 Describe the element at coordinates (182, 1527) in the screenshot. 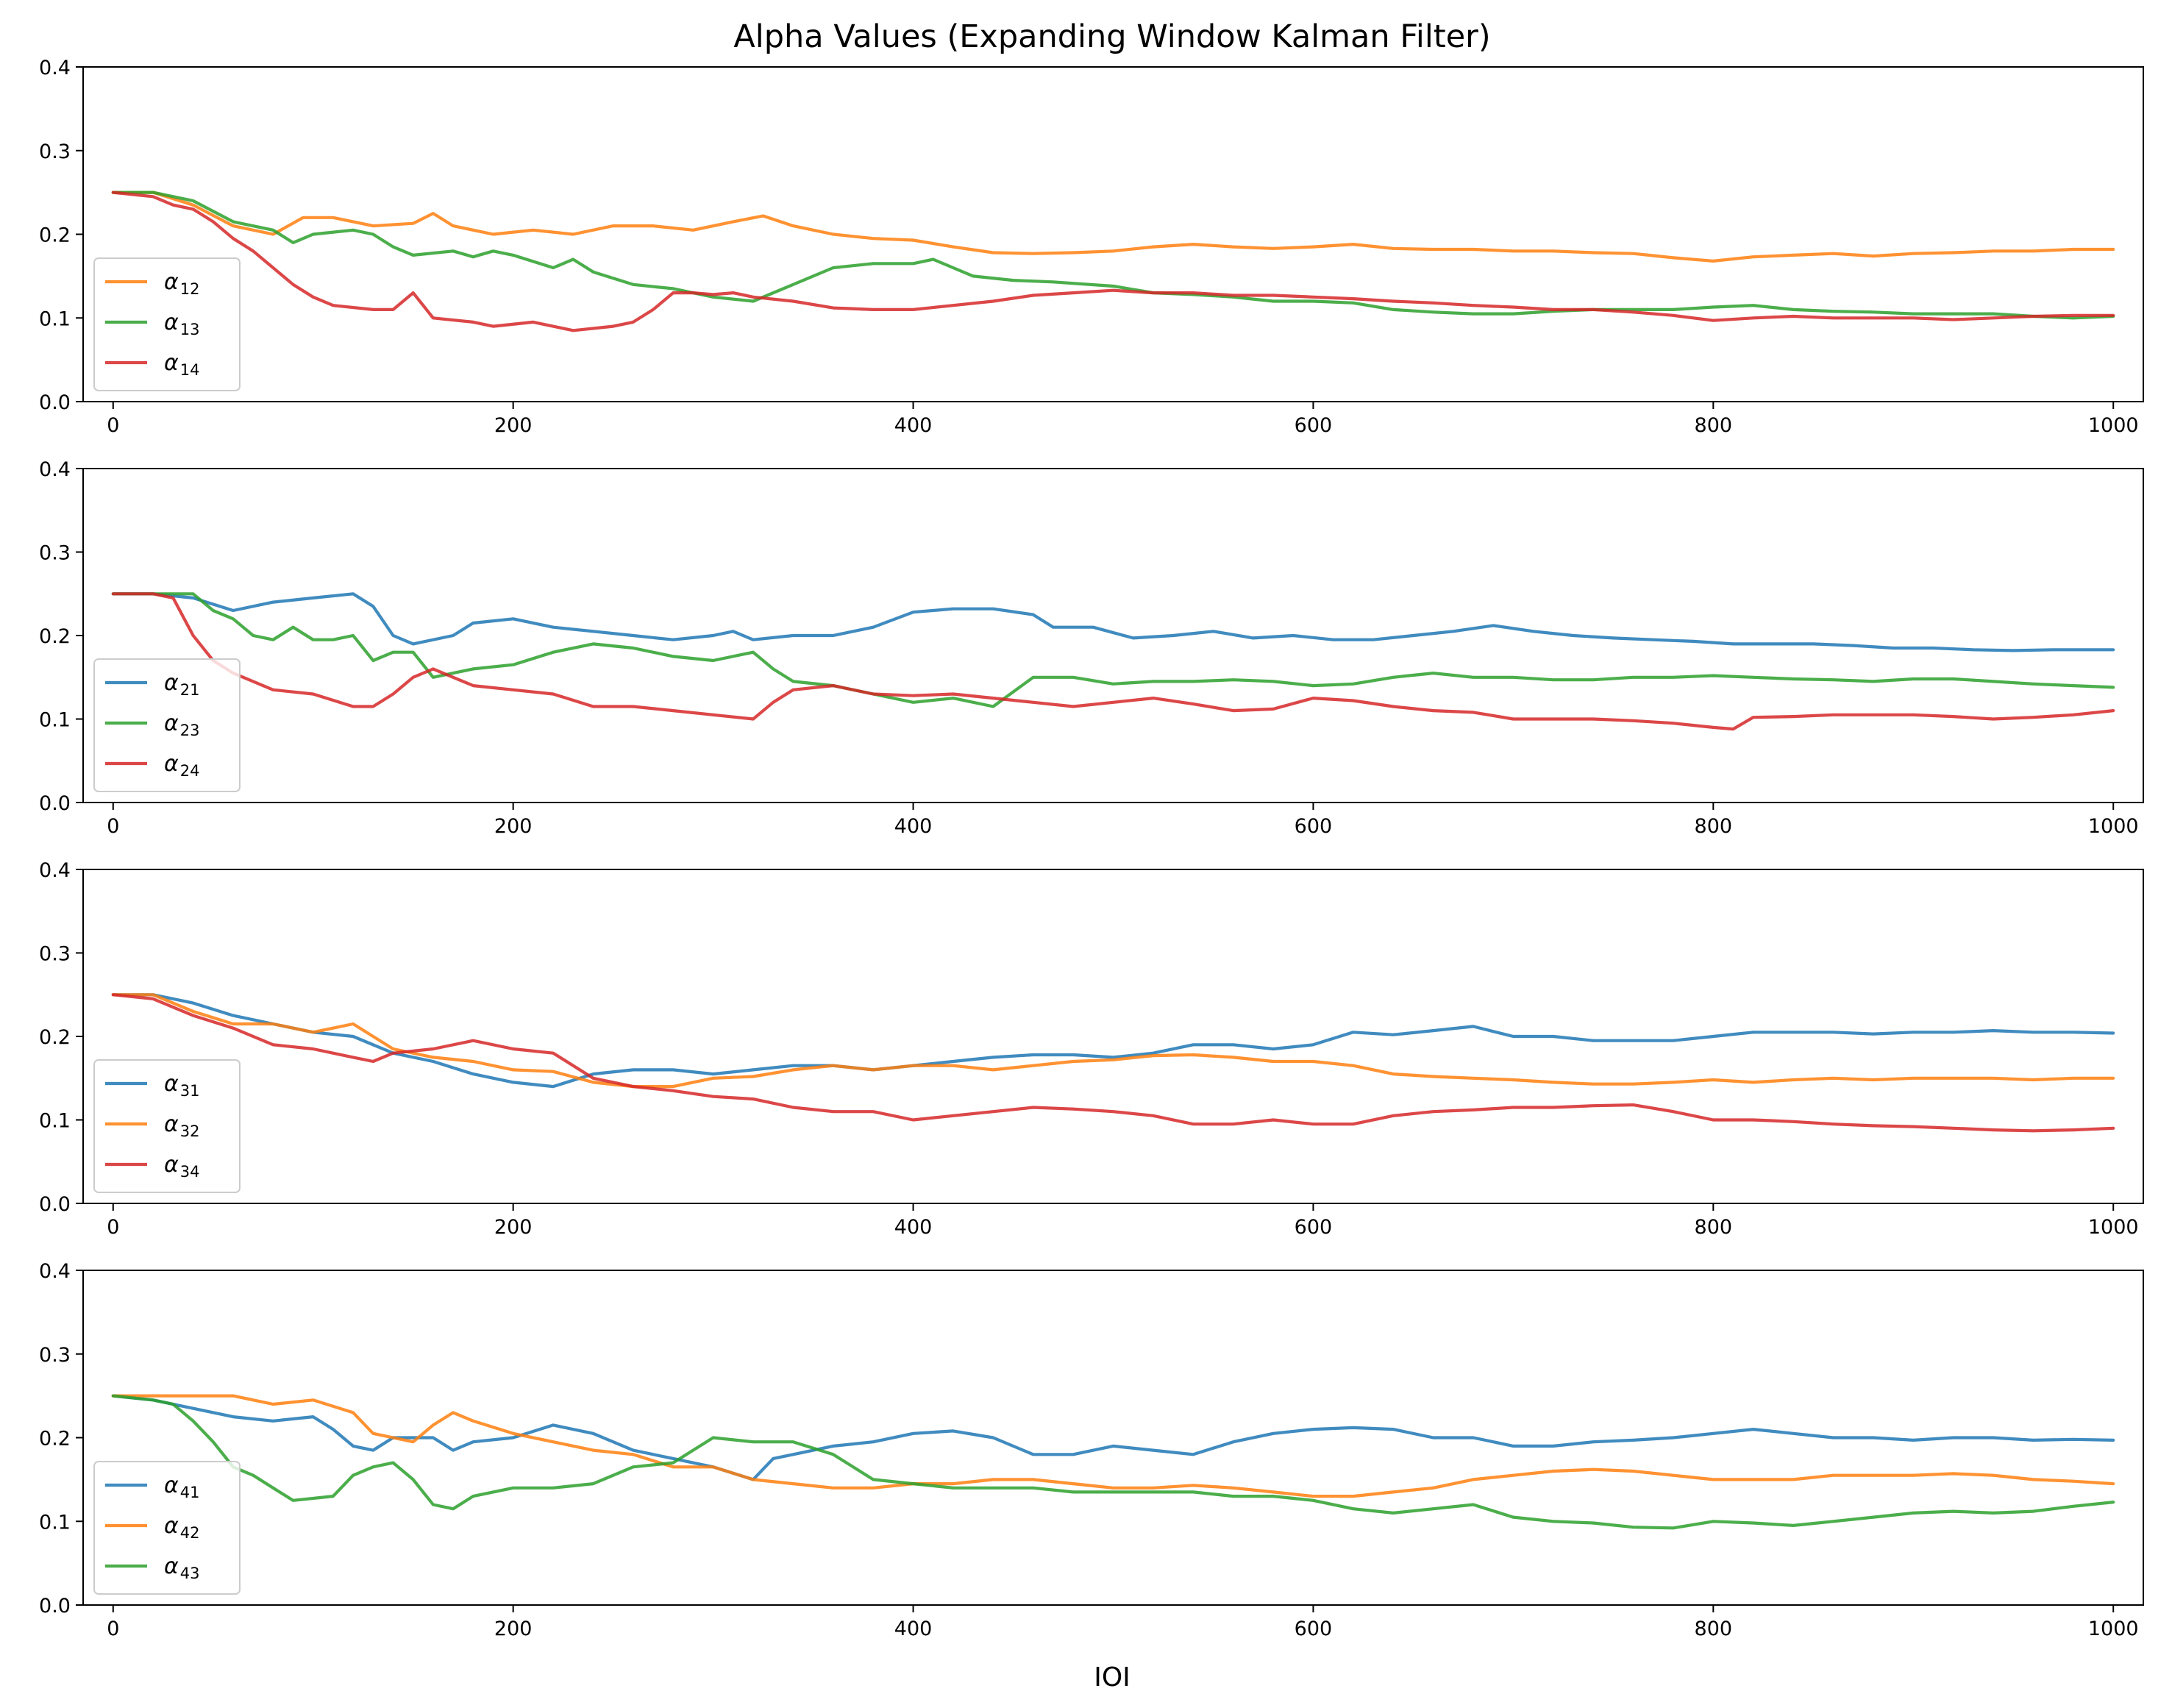

I see `legend-label-alpha-42: α42` at that location.